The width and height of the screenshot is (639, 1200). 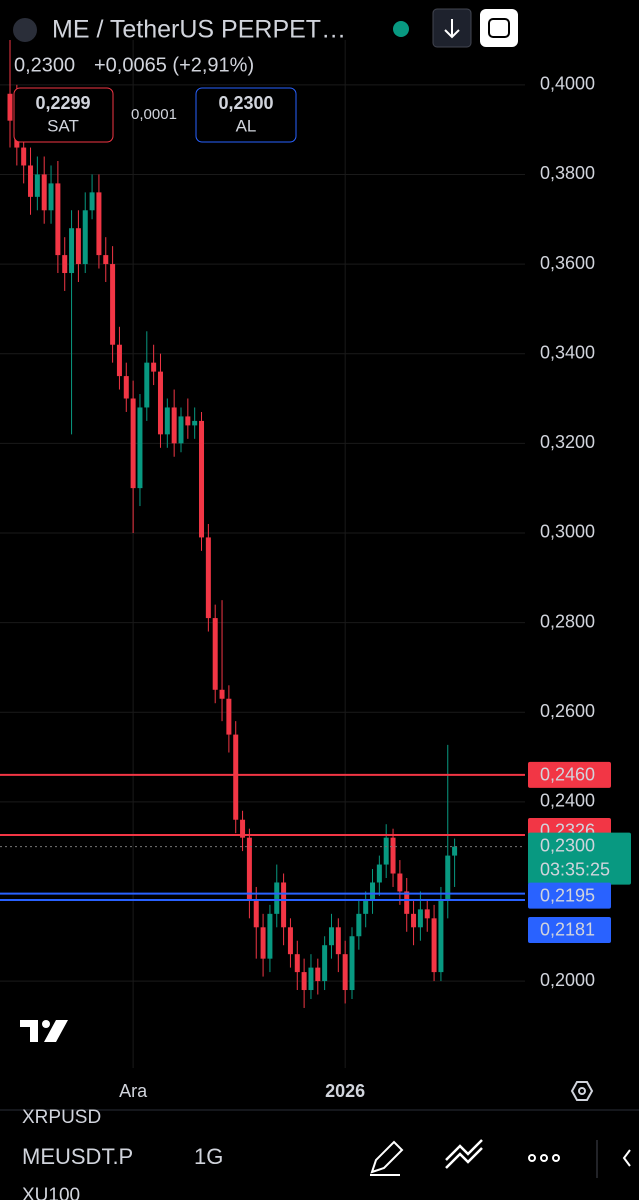 I want to click on y-tick-label: 0,3200, so click(x=567, y=442).